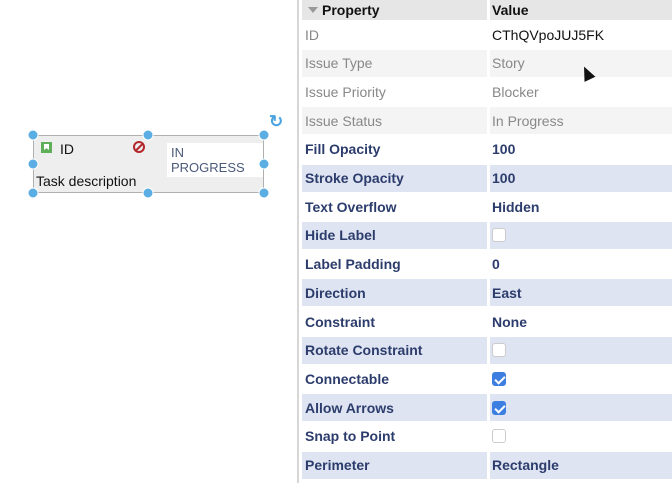 Image resolution: width=672 pixels, height=483 pixels. Describe the element at coordinates (312, 34) in the screenshot. I see `property-label: ID` at that location.